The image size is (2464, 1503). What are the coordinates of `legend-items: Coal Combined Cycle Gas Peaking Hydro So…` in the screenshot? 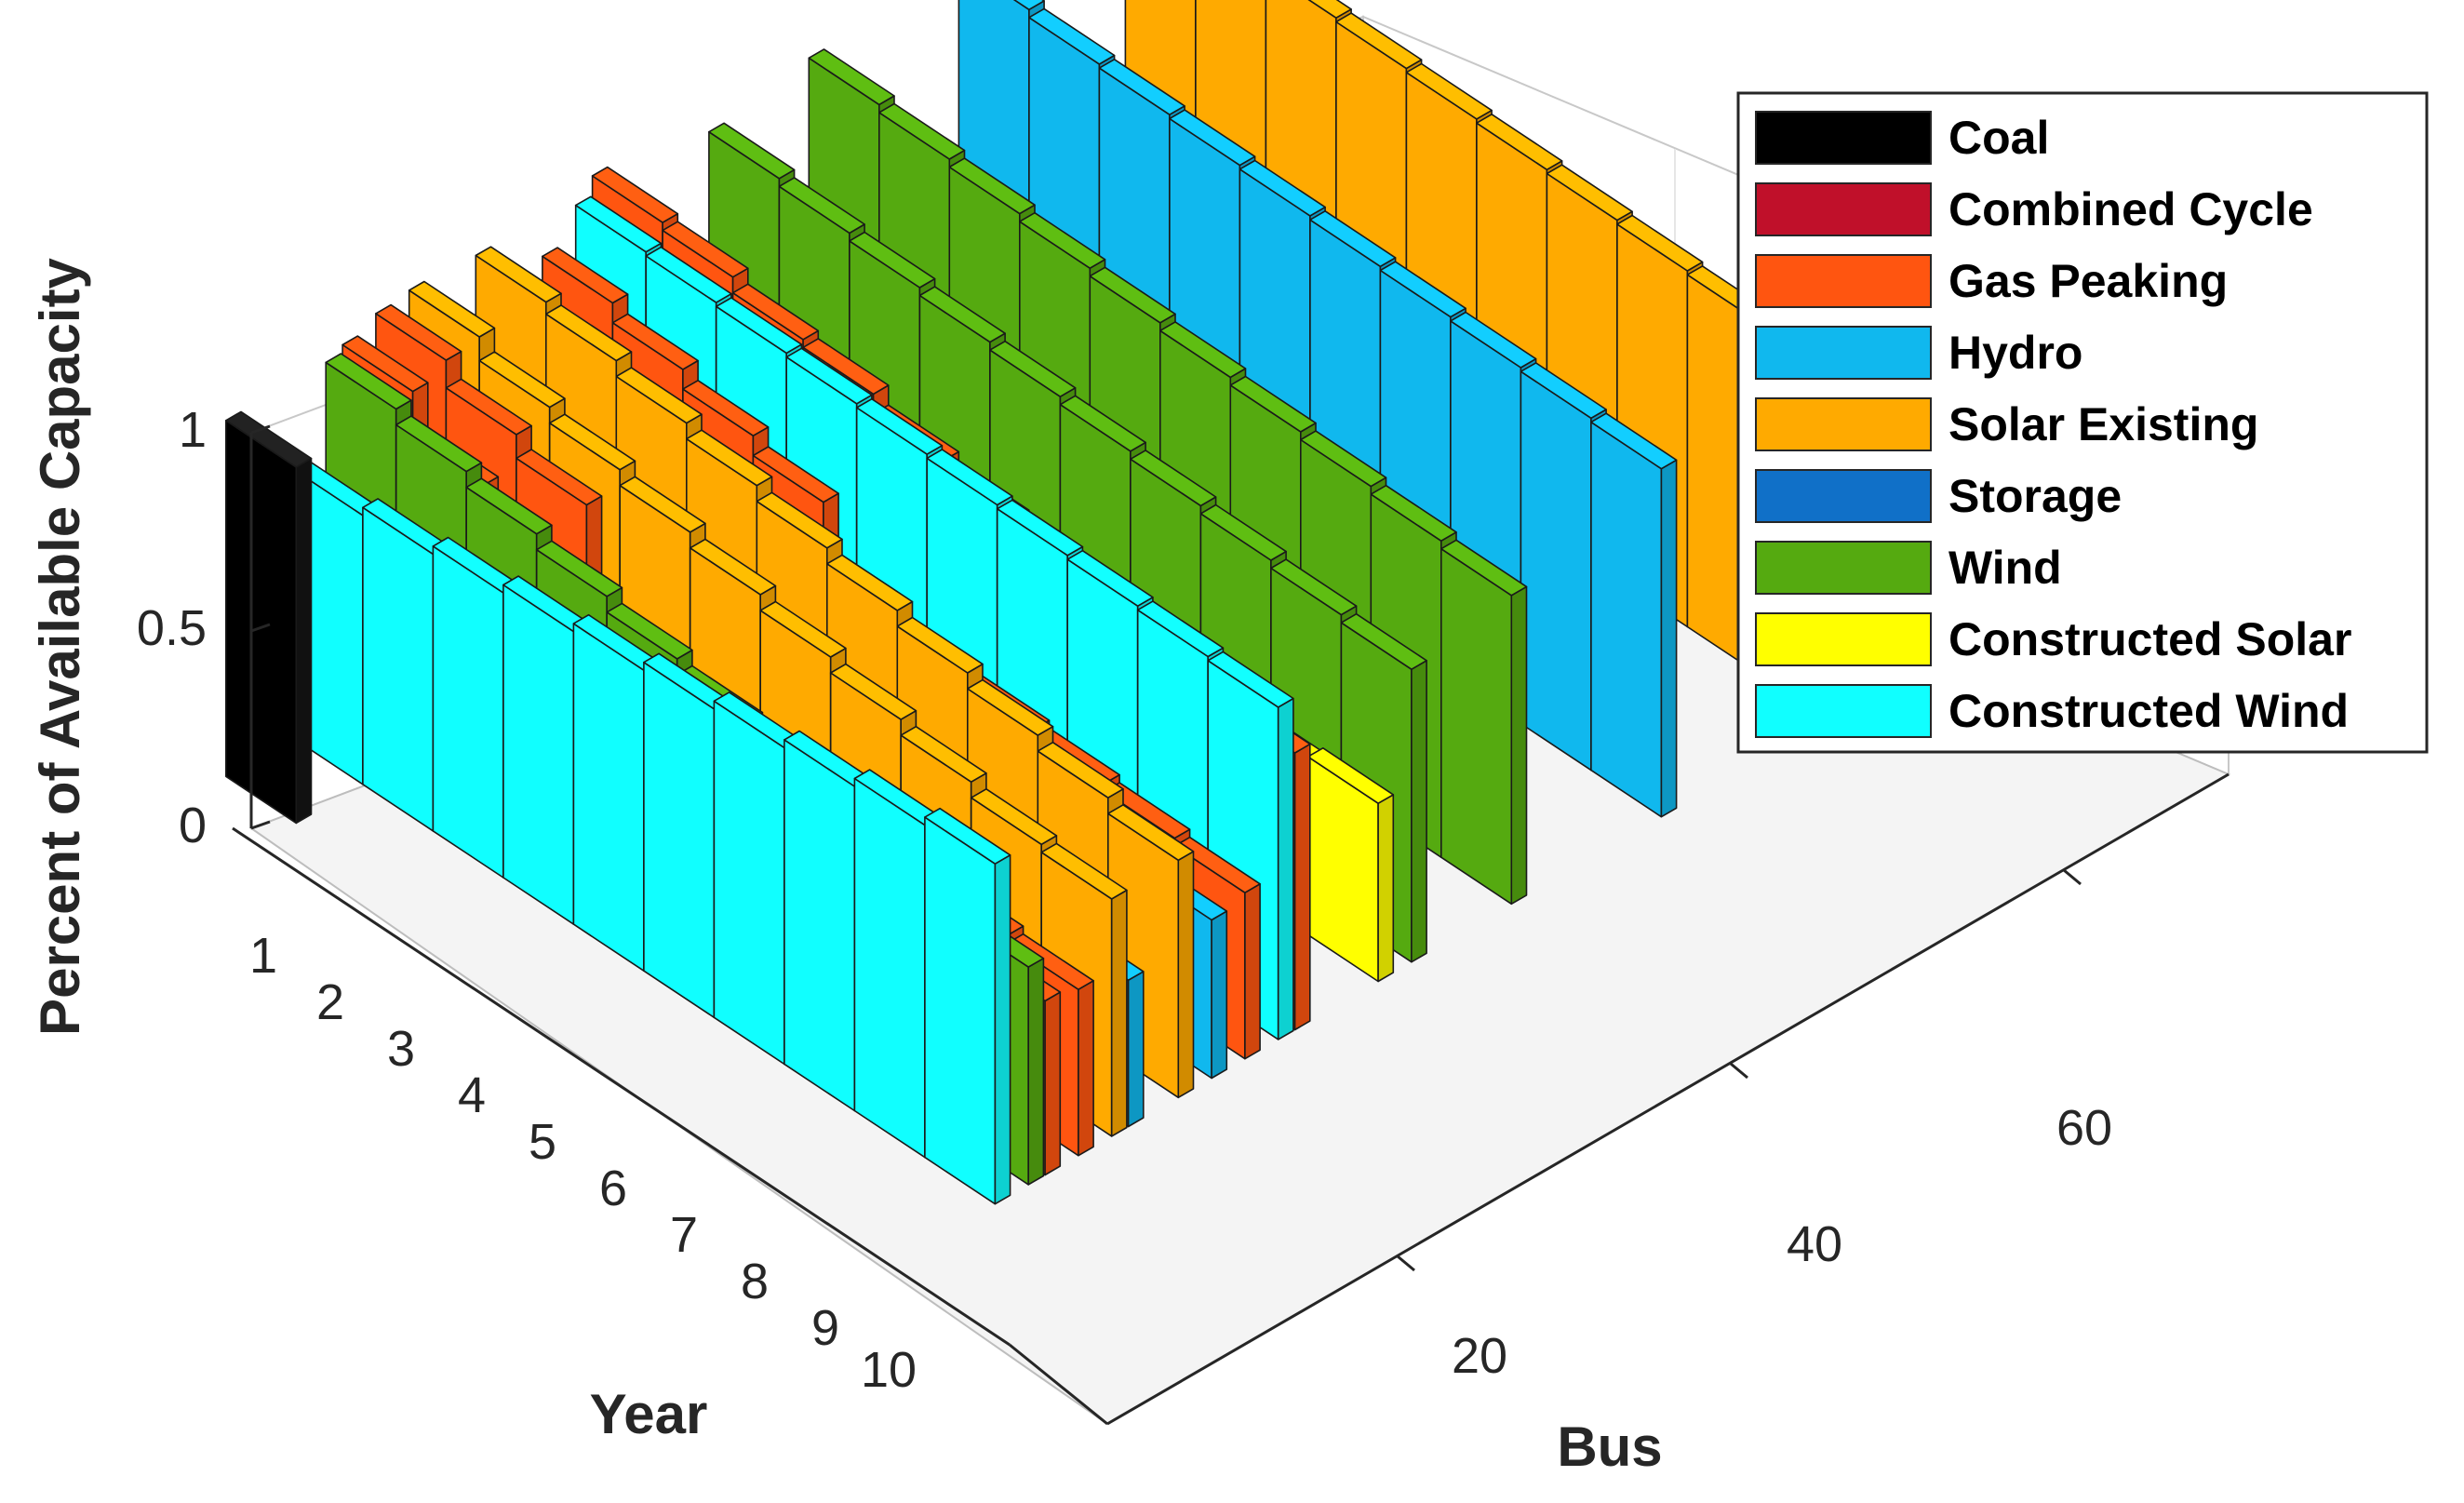 It's located at (2053, 424).